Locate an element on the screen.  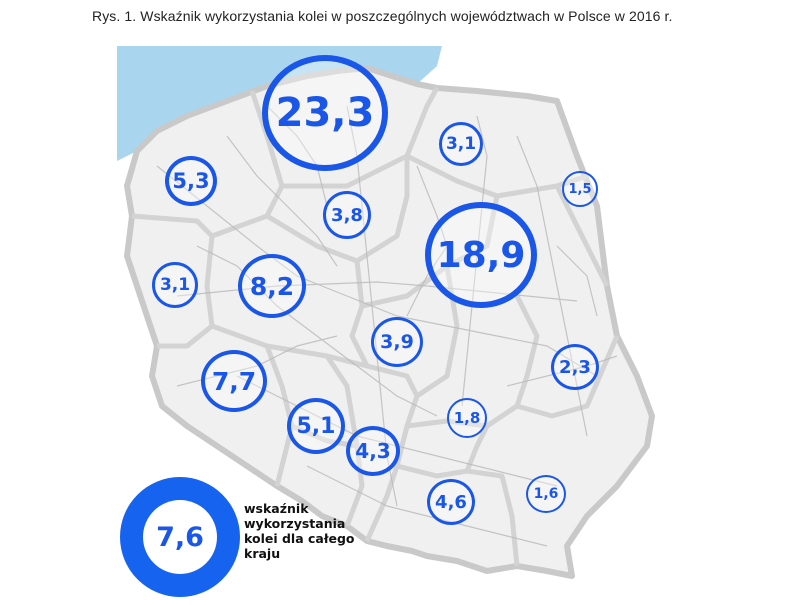
region-bubble-zachodniopomorskie: 5,3 is located at coordinates (191, 181).